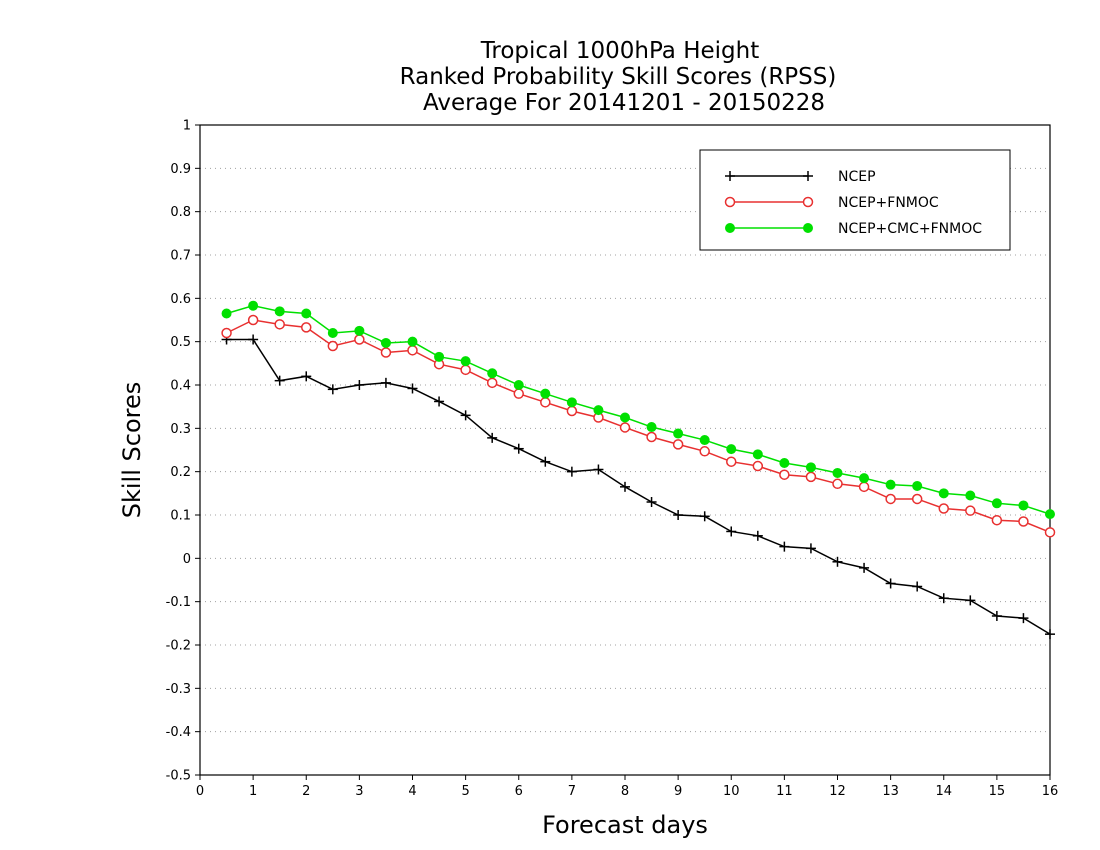 The image size is (1100, 850). Describe the element at coordinates (187, 559) in the screenshot. I see `y-tick-label: 0` at that location.